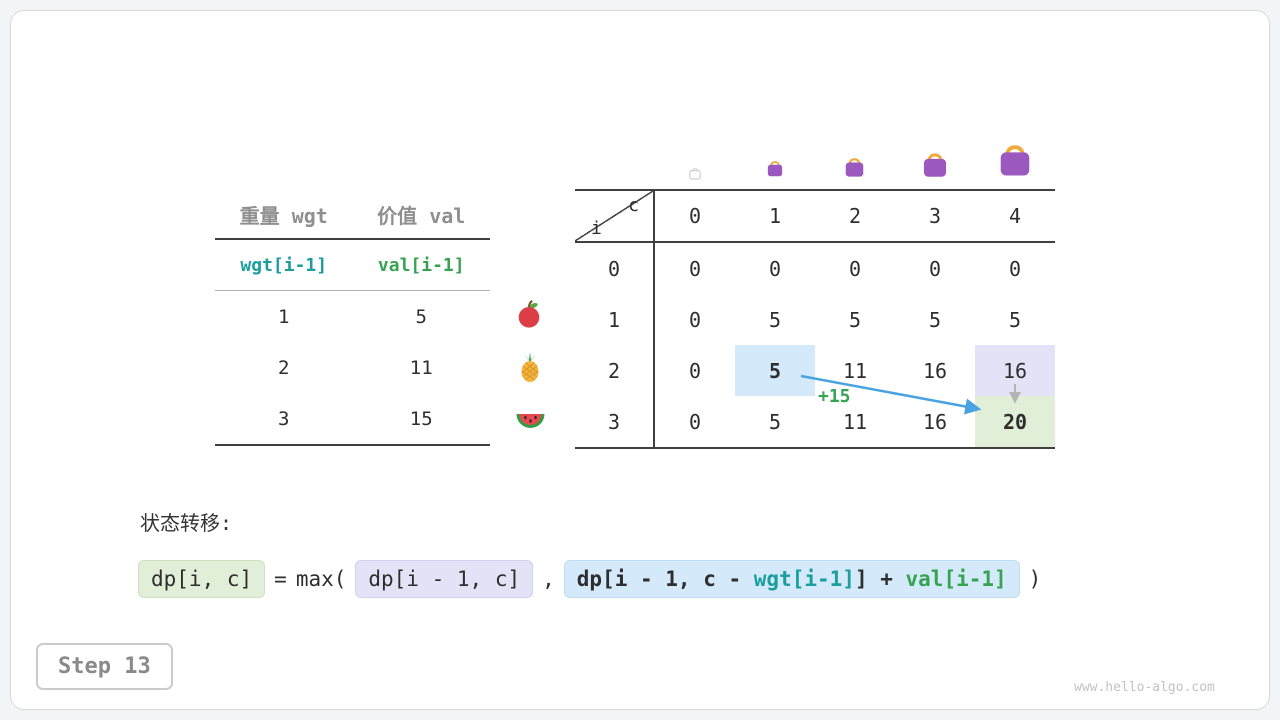  What do you see at coordinates (284, 316) in the screenshot?
I see `weight-value-cell: 1` at bounding box center [284, 316].